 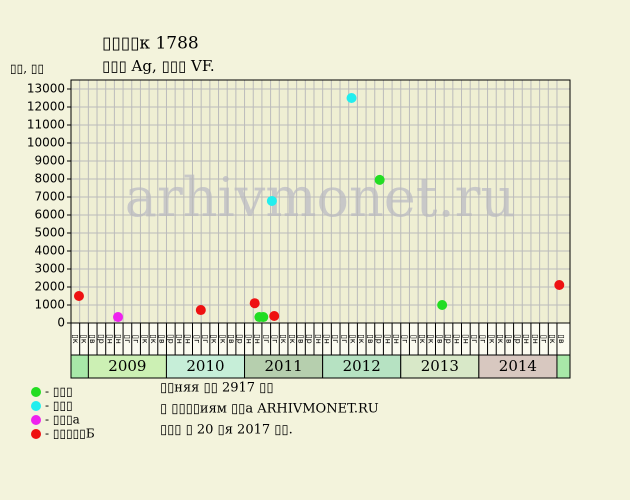 I want to click on chart-title: ▯▯▯▯к 1788, so click(x=150, y=44).